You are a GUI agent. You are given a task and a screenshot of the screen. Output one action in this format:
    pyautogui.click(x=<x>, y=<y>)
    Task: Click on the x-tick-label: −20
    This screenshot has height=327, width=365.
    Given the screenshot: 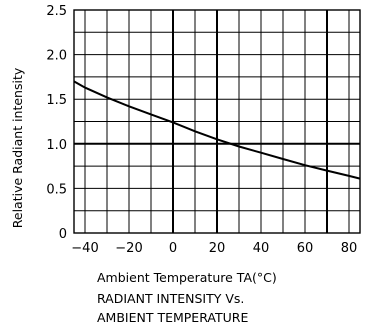 What is the action you would take?
    pyautogui.click(x=128, y=248)
    